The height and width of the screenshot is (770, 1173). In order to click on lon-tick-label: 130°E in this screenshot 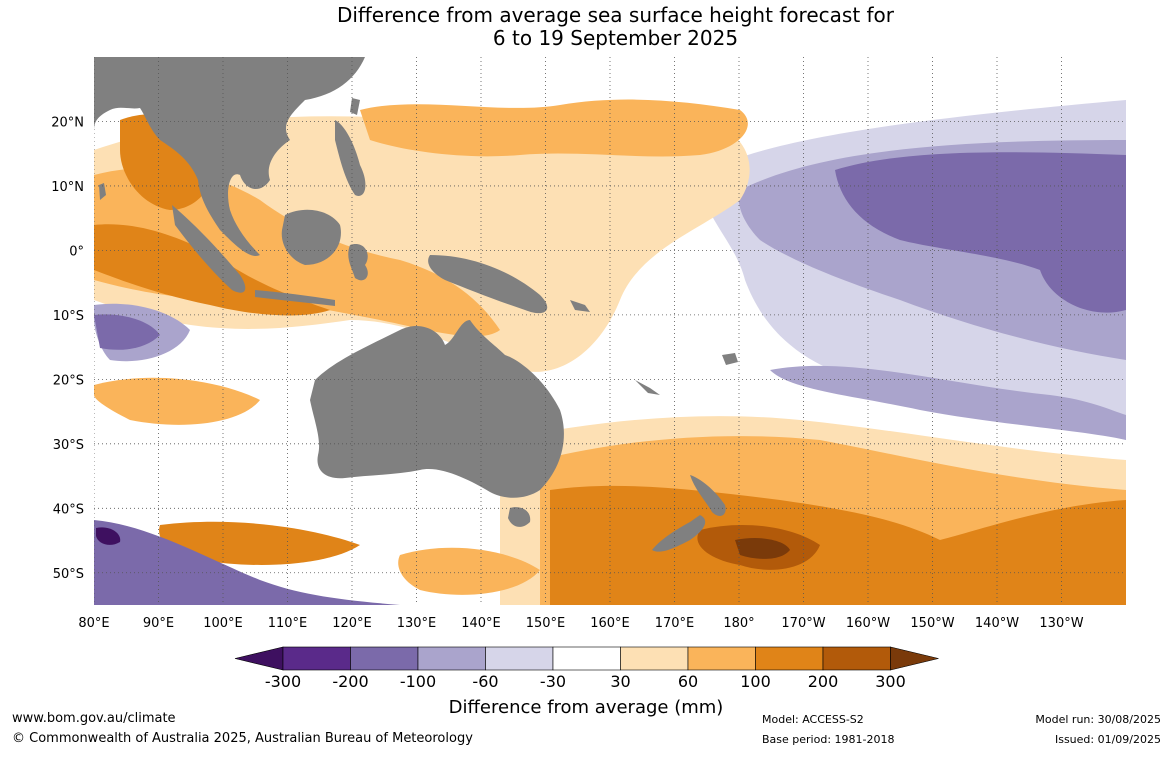, I will do `click(417, 623)`.